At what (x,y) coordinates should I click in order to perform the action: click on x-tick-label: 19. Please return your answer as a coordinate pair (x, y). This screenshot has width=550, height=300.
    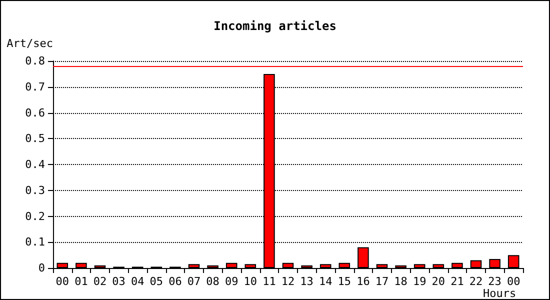
    Looking at the image, I should click on (419, 281).